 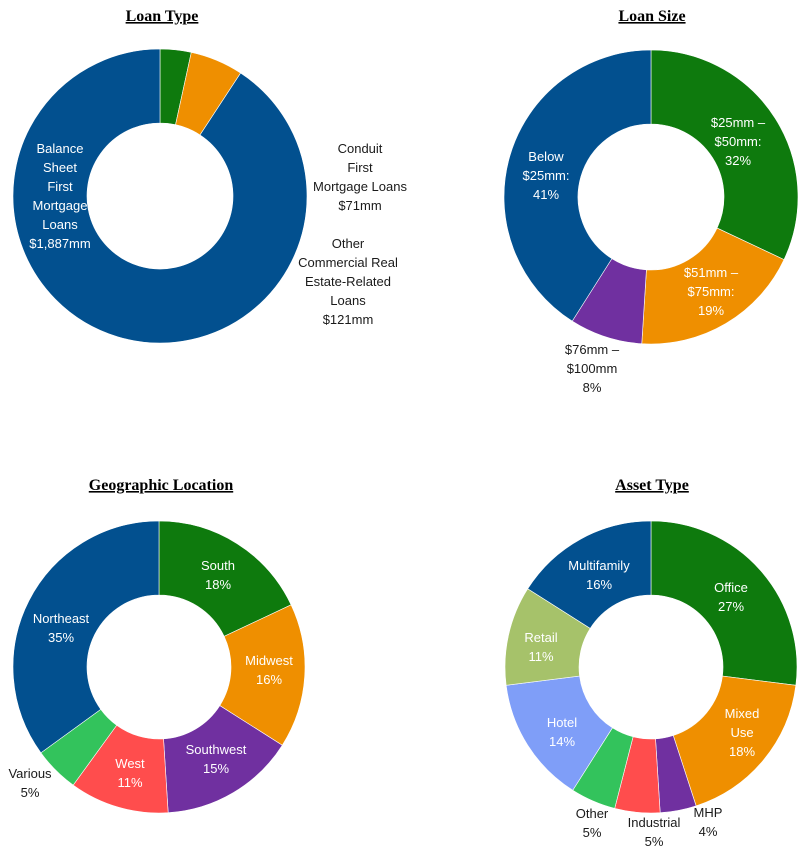 What do you see at coordinates (61, 628) in the screenshot?
I see `data-label-northeast: Northeast 35%` at bounding box center [61, 628].